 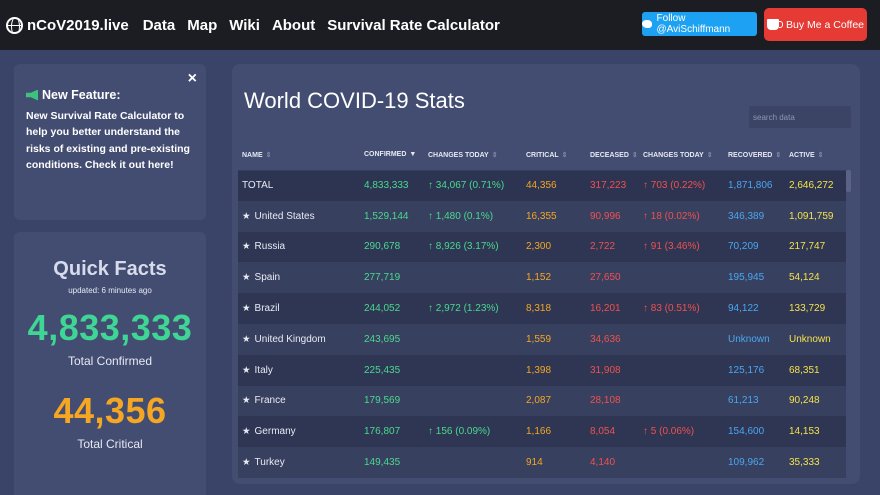 I want to click on total-critical-label: Total Critical, so click(x=110, y=444).